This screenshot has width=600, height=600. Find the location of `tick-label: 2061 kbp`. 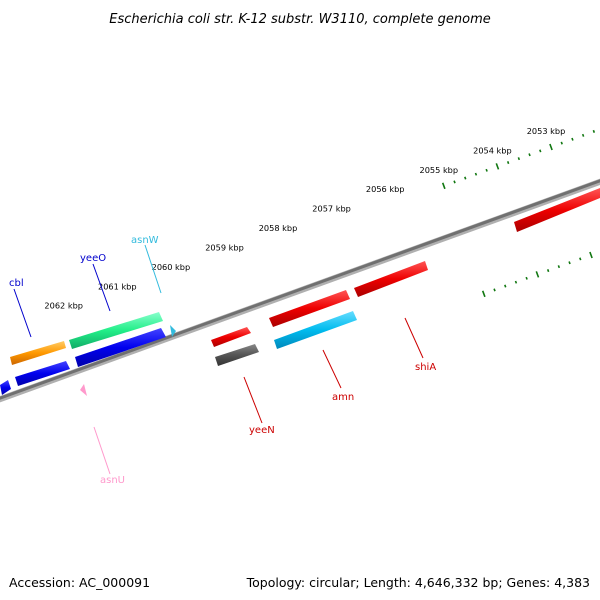

tick-label: 2061 kbp is located at coordinates (117, 286).